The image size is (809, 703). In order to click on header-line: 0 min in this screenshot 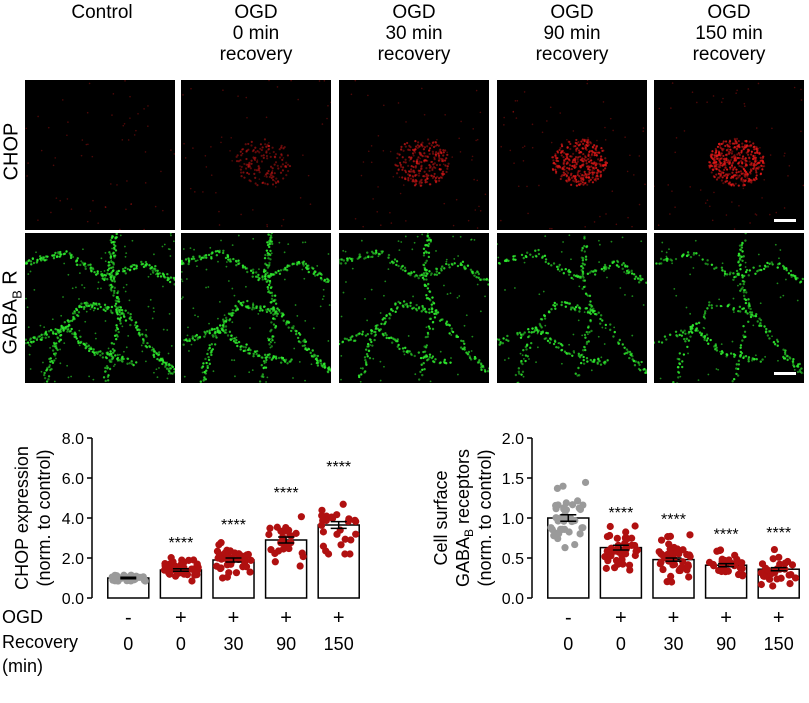, I will do `click(256, 33)`.